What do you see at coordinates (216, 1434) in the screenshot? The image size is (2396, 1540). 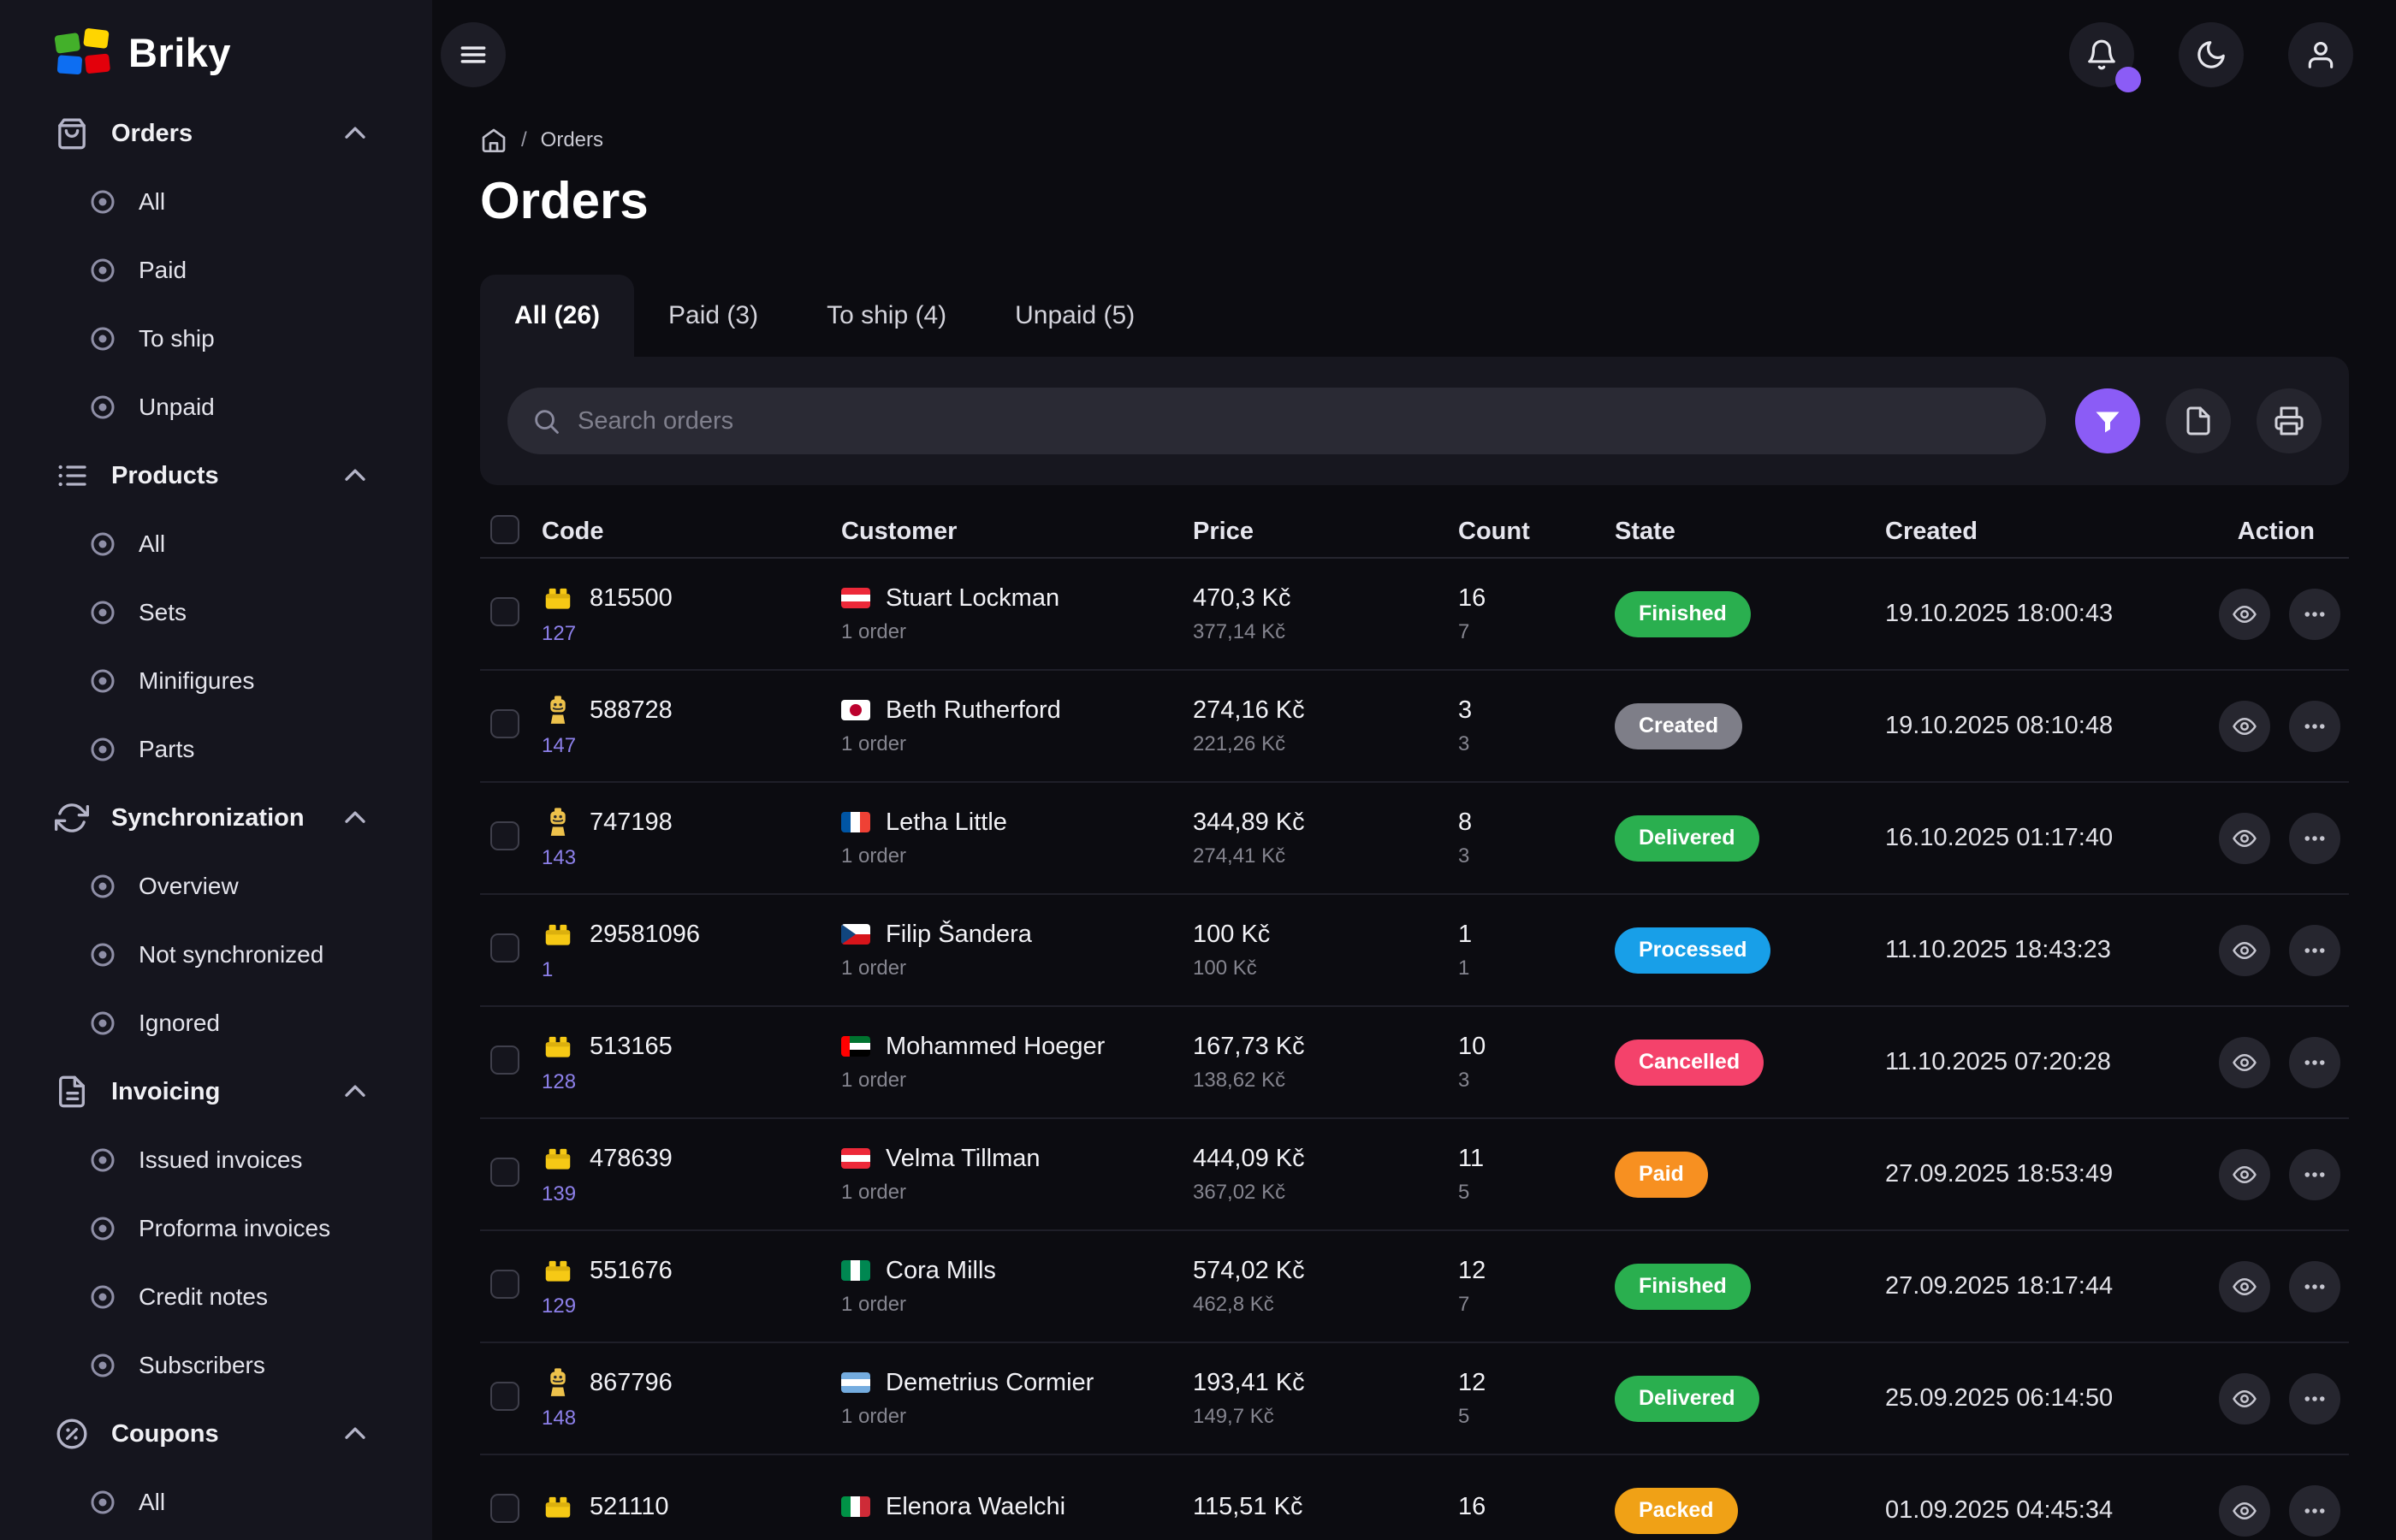 I see `sidebar-section-coupons: Coupons` at bounding box center [216, 1434].